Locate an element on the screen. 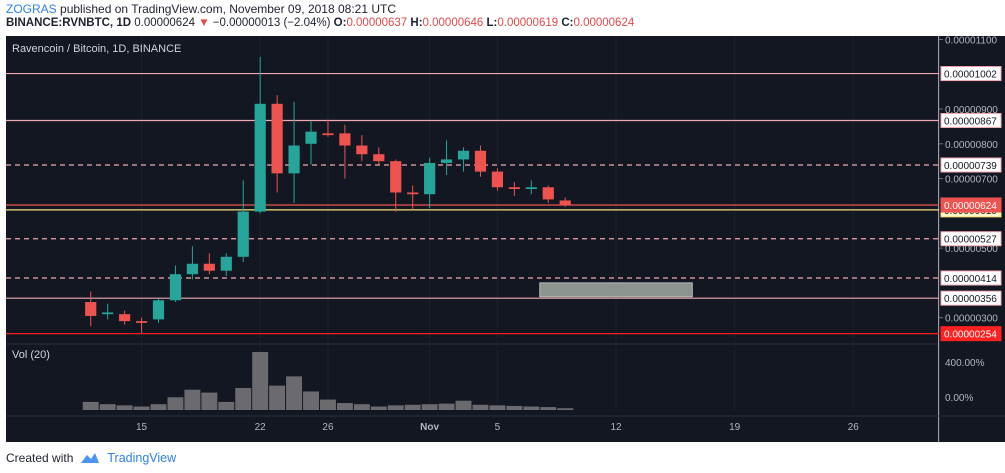 The width and height of the screenshot is (1005, 473). open-value: 0.00000637 is located at coordinates (377, 23).